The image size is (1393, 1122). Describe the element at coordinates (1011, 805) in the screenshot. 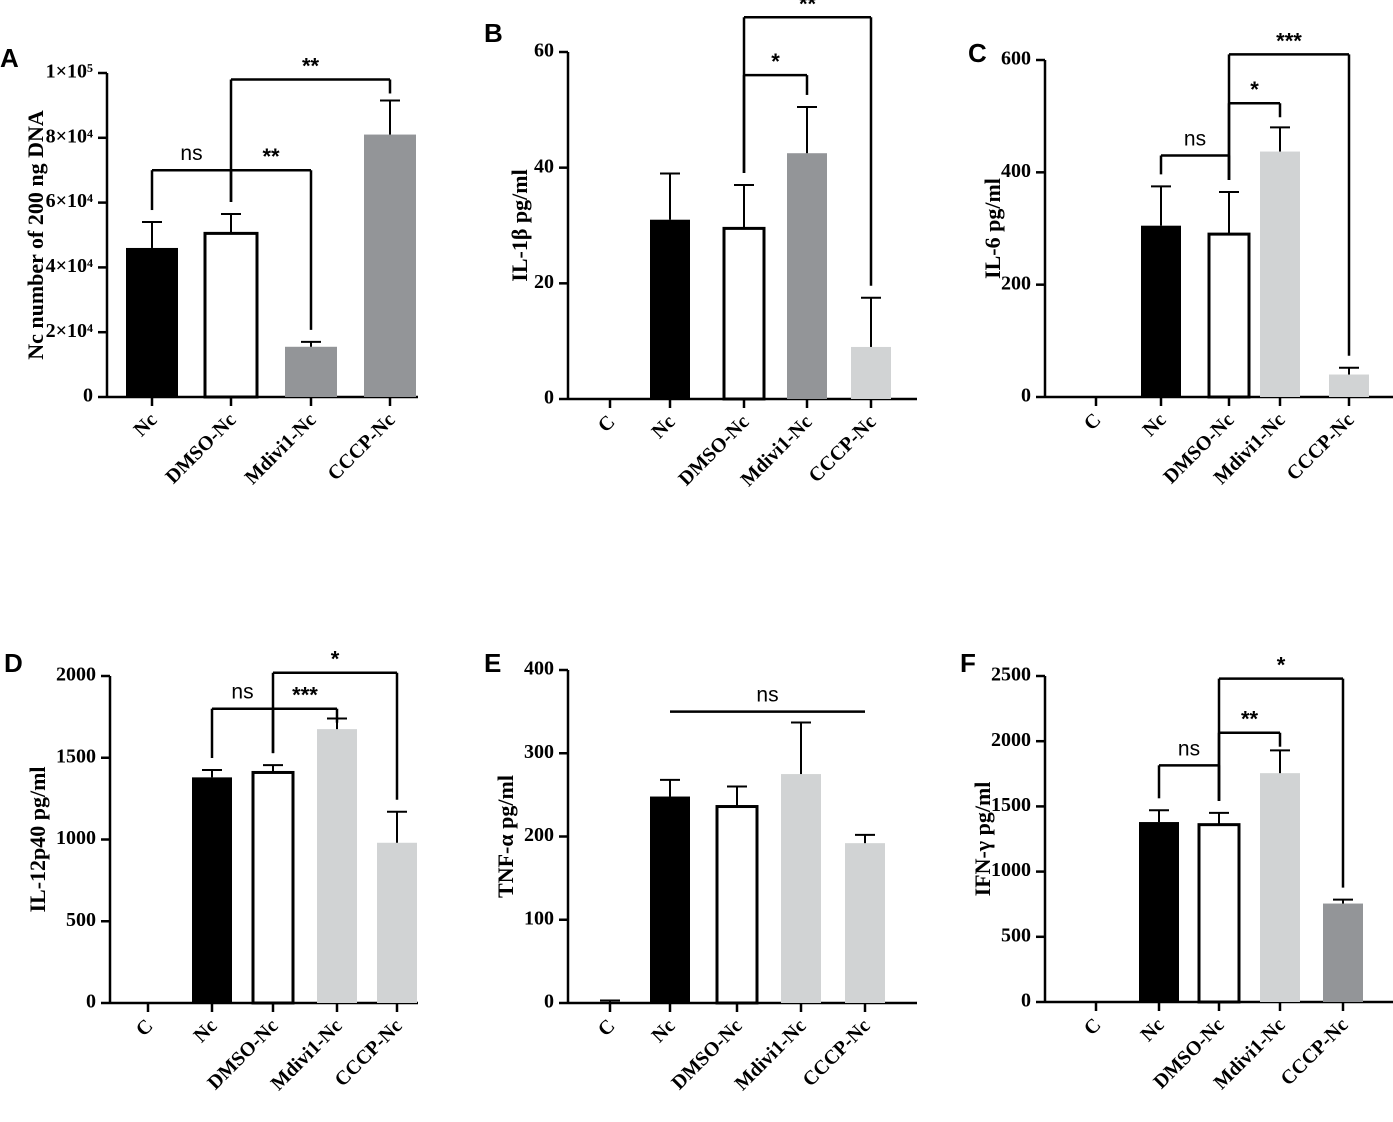

I see `panel-f-y-tick-label: 1500` at that location.